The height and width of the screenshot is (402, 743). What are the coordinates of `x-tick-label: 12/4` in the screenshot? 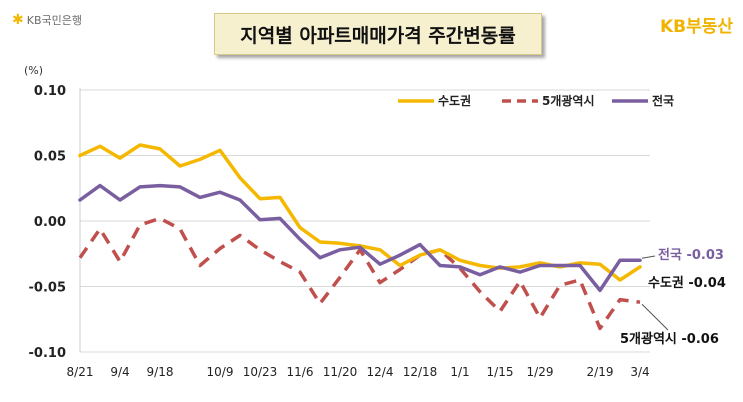 It's located at (380, 372).